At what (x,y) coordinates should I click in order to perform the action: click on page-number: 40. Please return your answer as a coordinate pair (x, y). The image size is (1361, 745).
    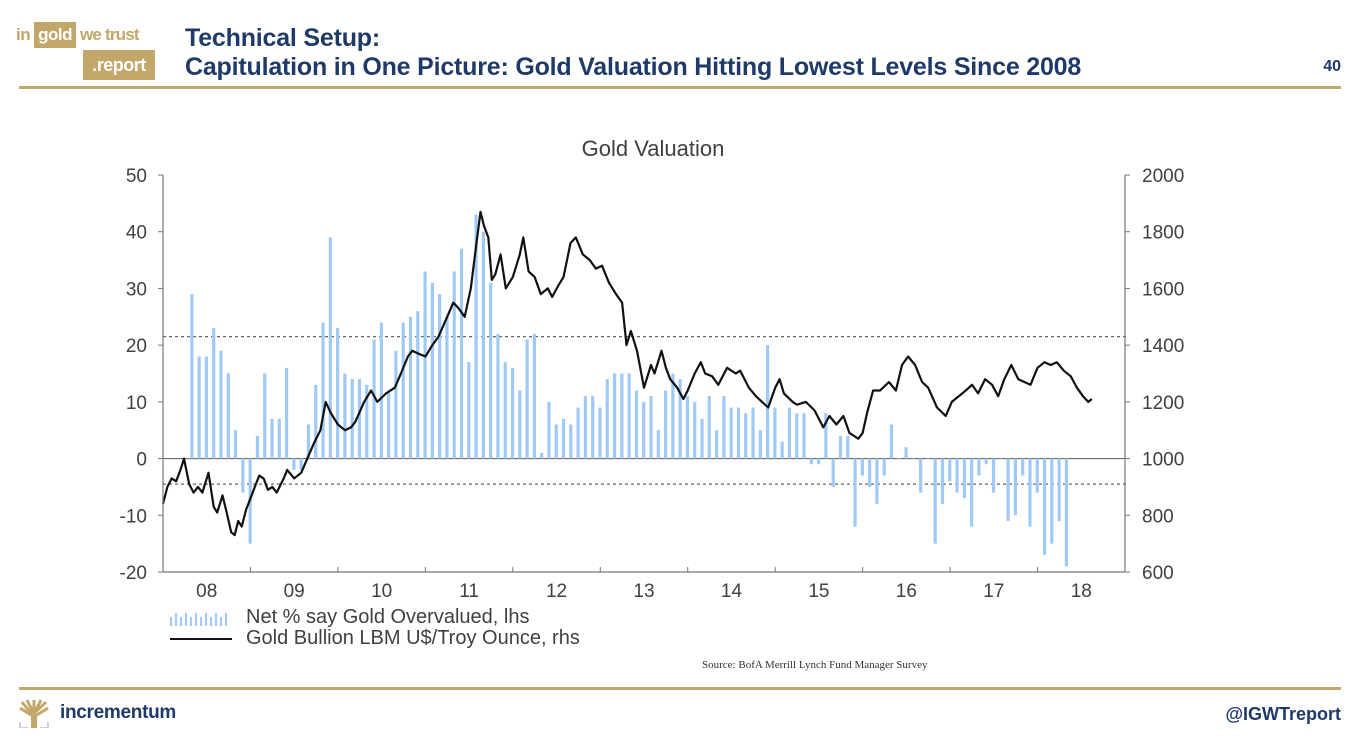
    Looking at the image, I should click on (1332, 66).